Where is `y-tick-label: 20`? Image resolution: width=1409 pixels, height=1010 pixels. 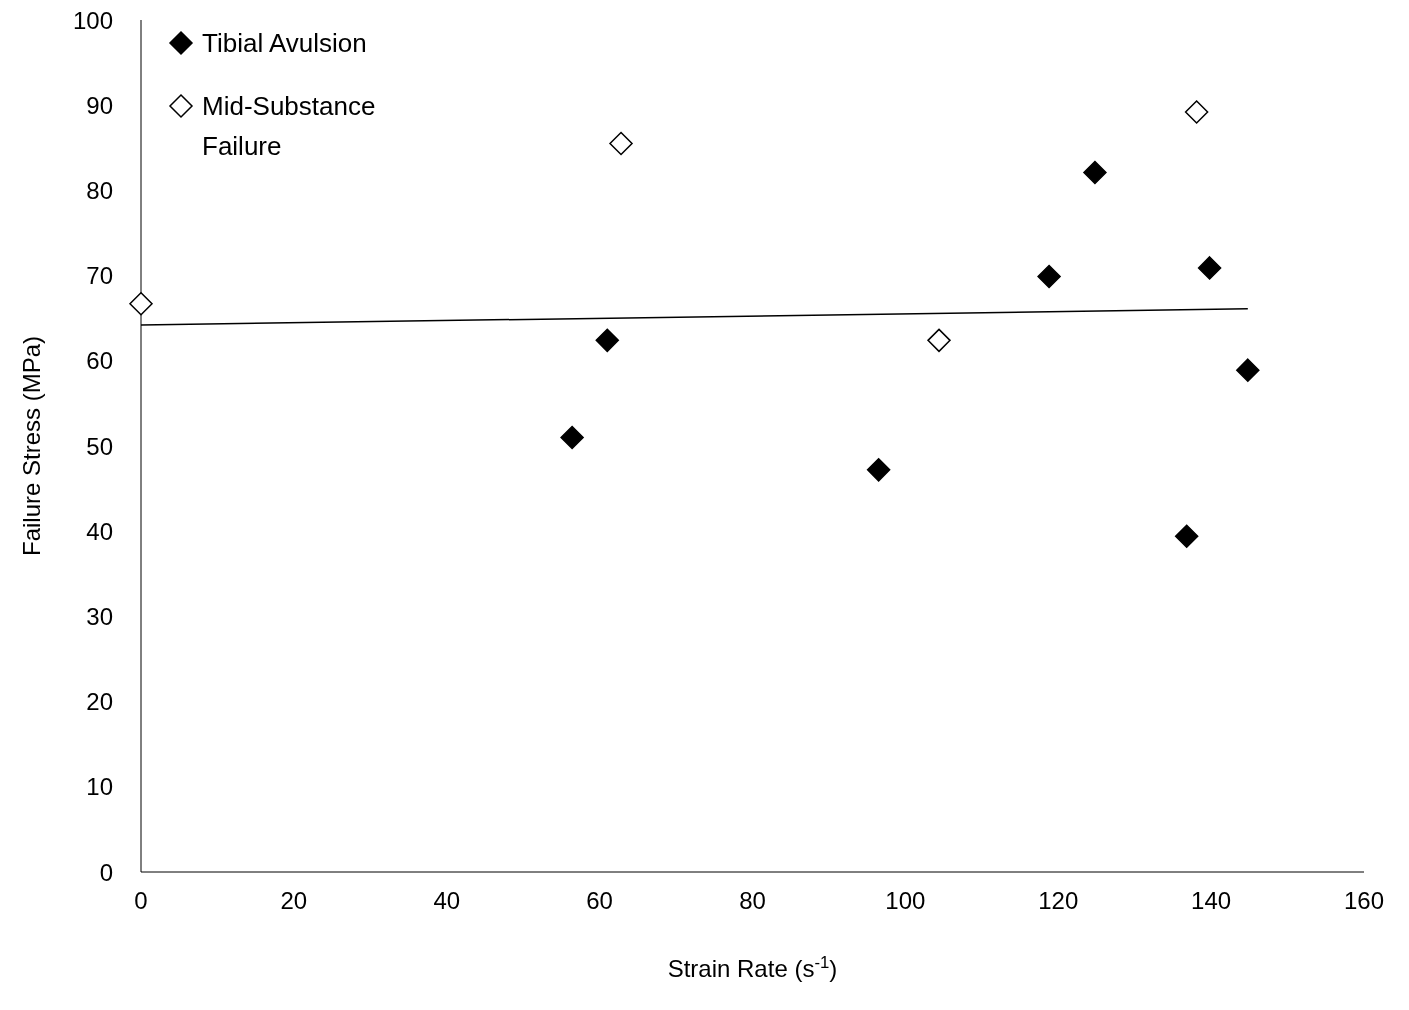 y-tick-label: 20 is located at coordinates (99, 702).